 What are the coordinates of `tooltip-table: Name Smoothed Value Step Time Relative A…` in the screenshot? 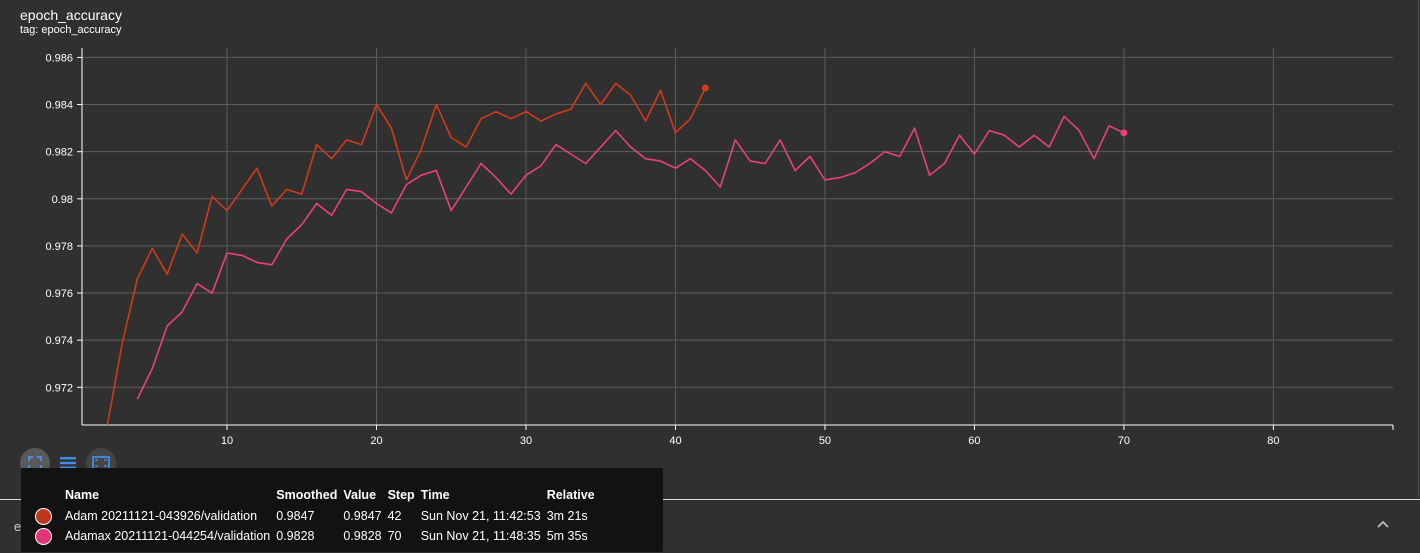 It's located at (311, 516).